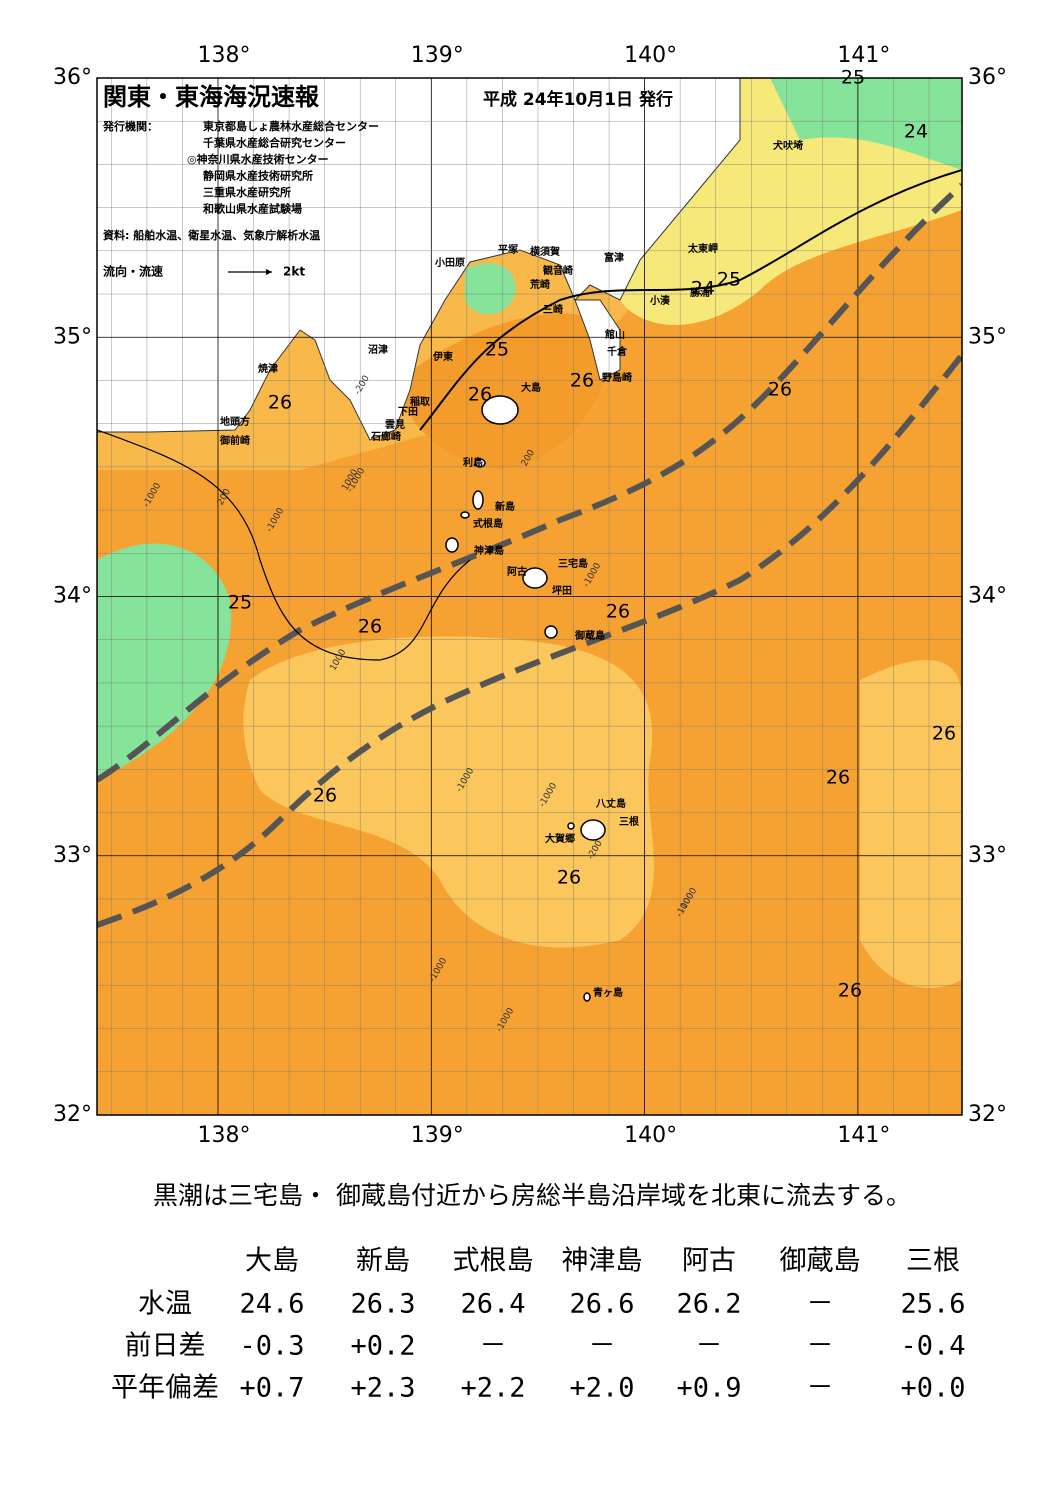 The height and width of the screenshot is (1503, 1064). Describe the element at coordinates (987, 596) in the screenshot. I see `lat-label: 34°` at that location.